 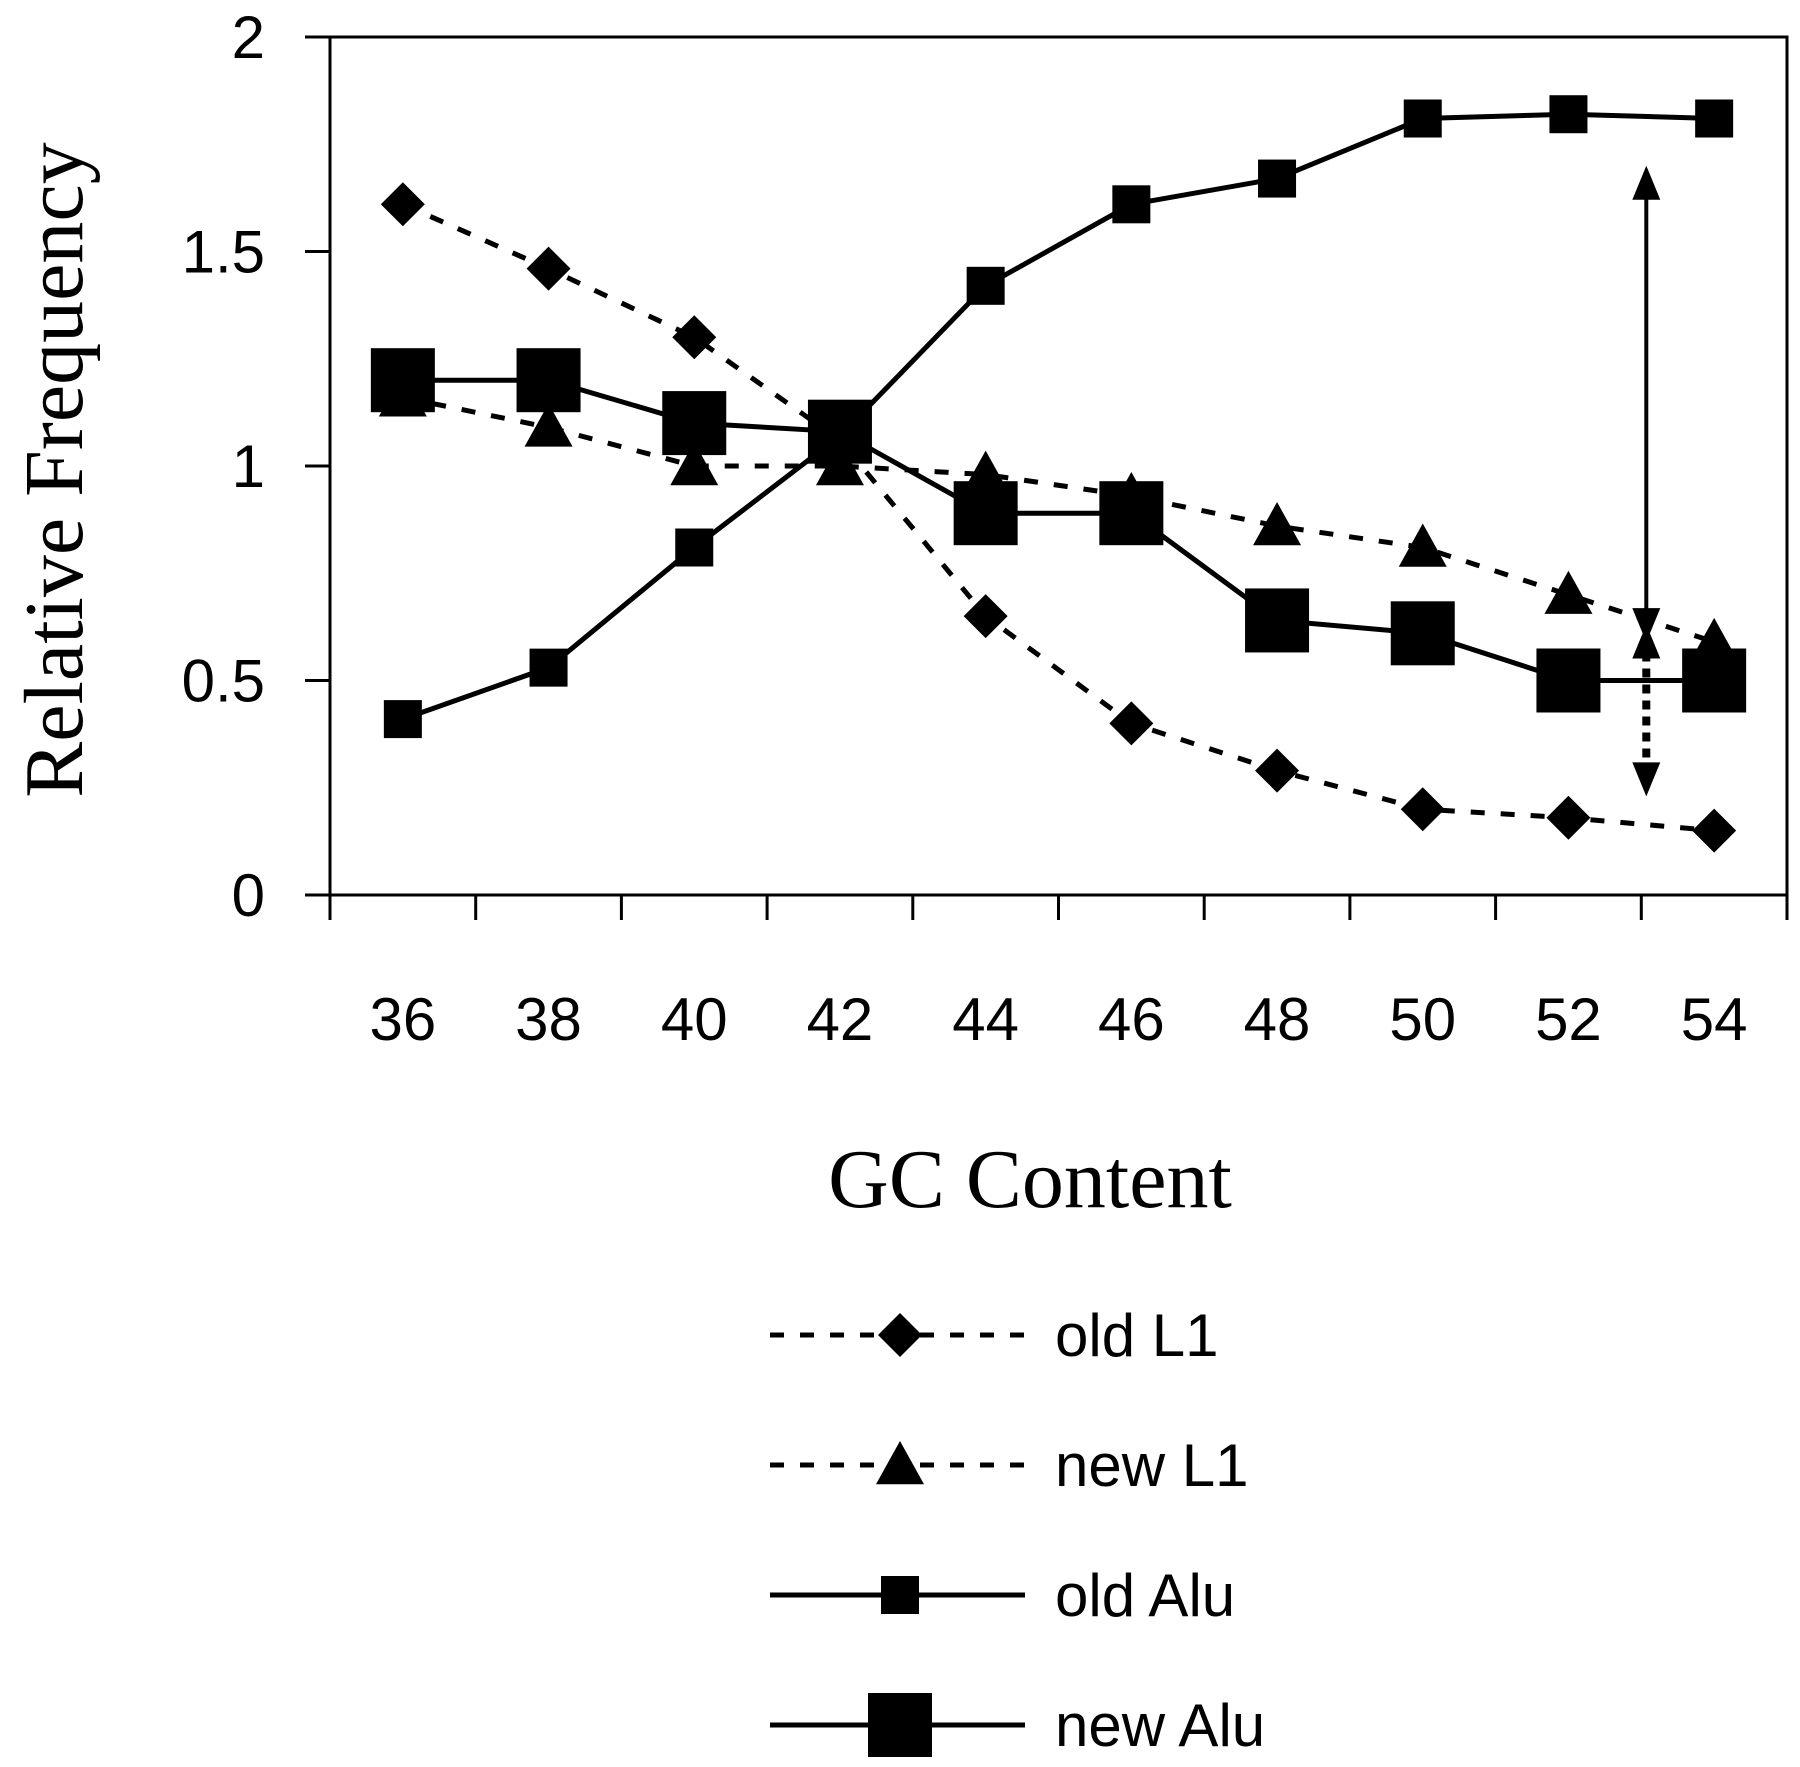 What do you see at coordinates (1160, 1725) in the screenshot?
I see `legend-label: new Alu` at bounding box center [1160, 1725].